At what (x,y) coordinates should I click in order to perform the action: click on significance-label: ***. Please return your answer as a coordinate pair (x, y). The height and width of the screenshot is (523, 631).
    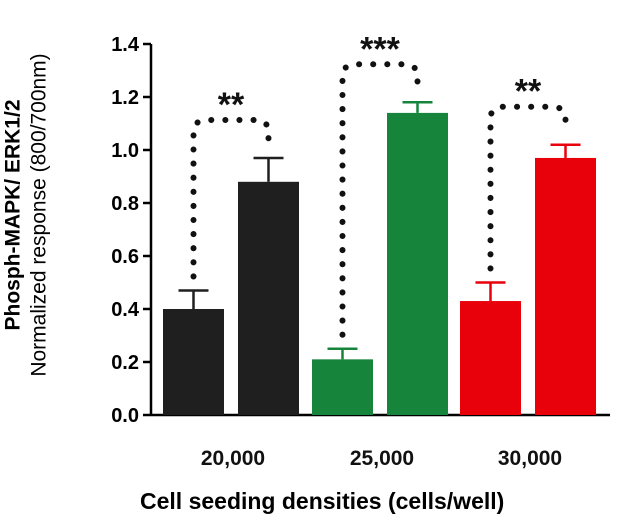
    Looking at the image, I should click on (380, 49).